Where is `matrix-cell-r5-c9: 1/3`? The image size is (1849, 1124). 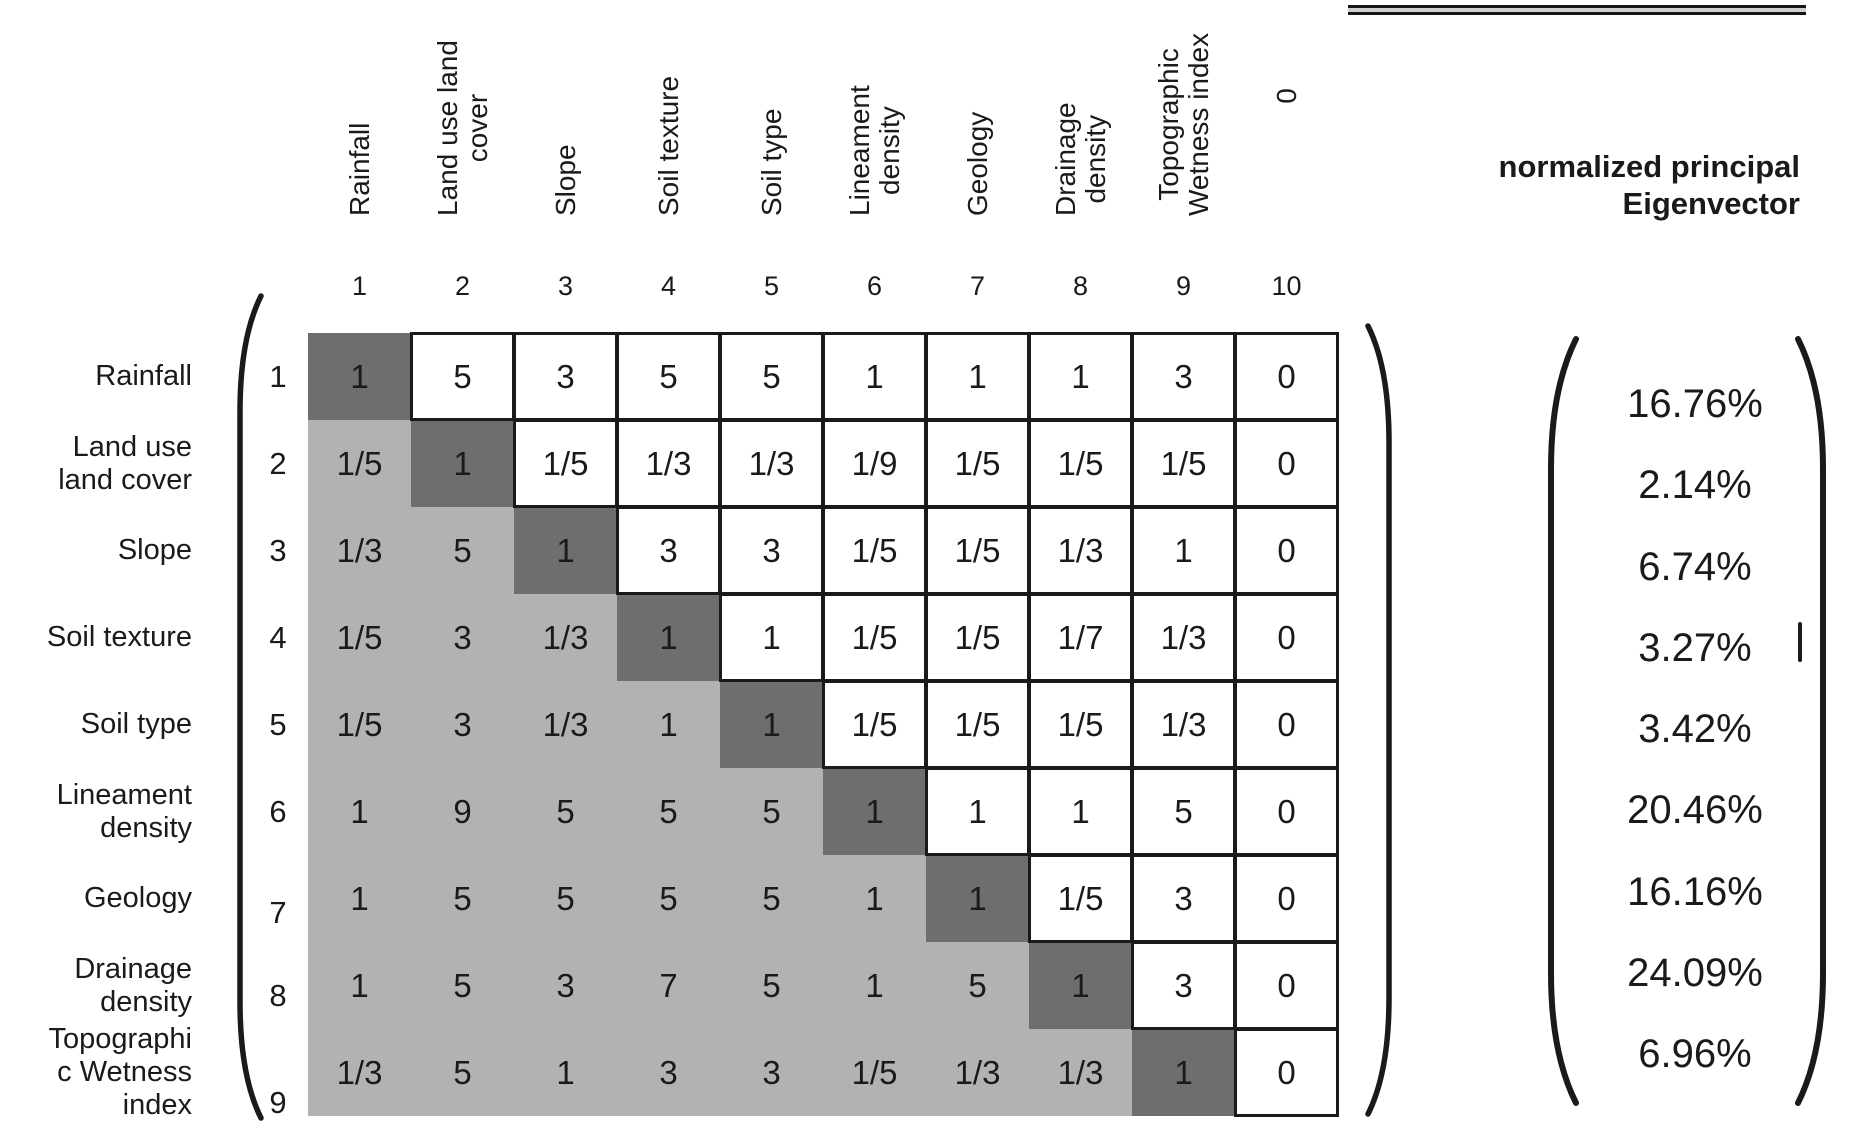
matrix-cell-r5-c9: 1/3 is located at coordinates (1183, 724).